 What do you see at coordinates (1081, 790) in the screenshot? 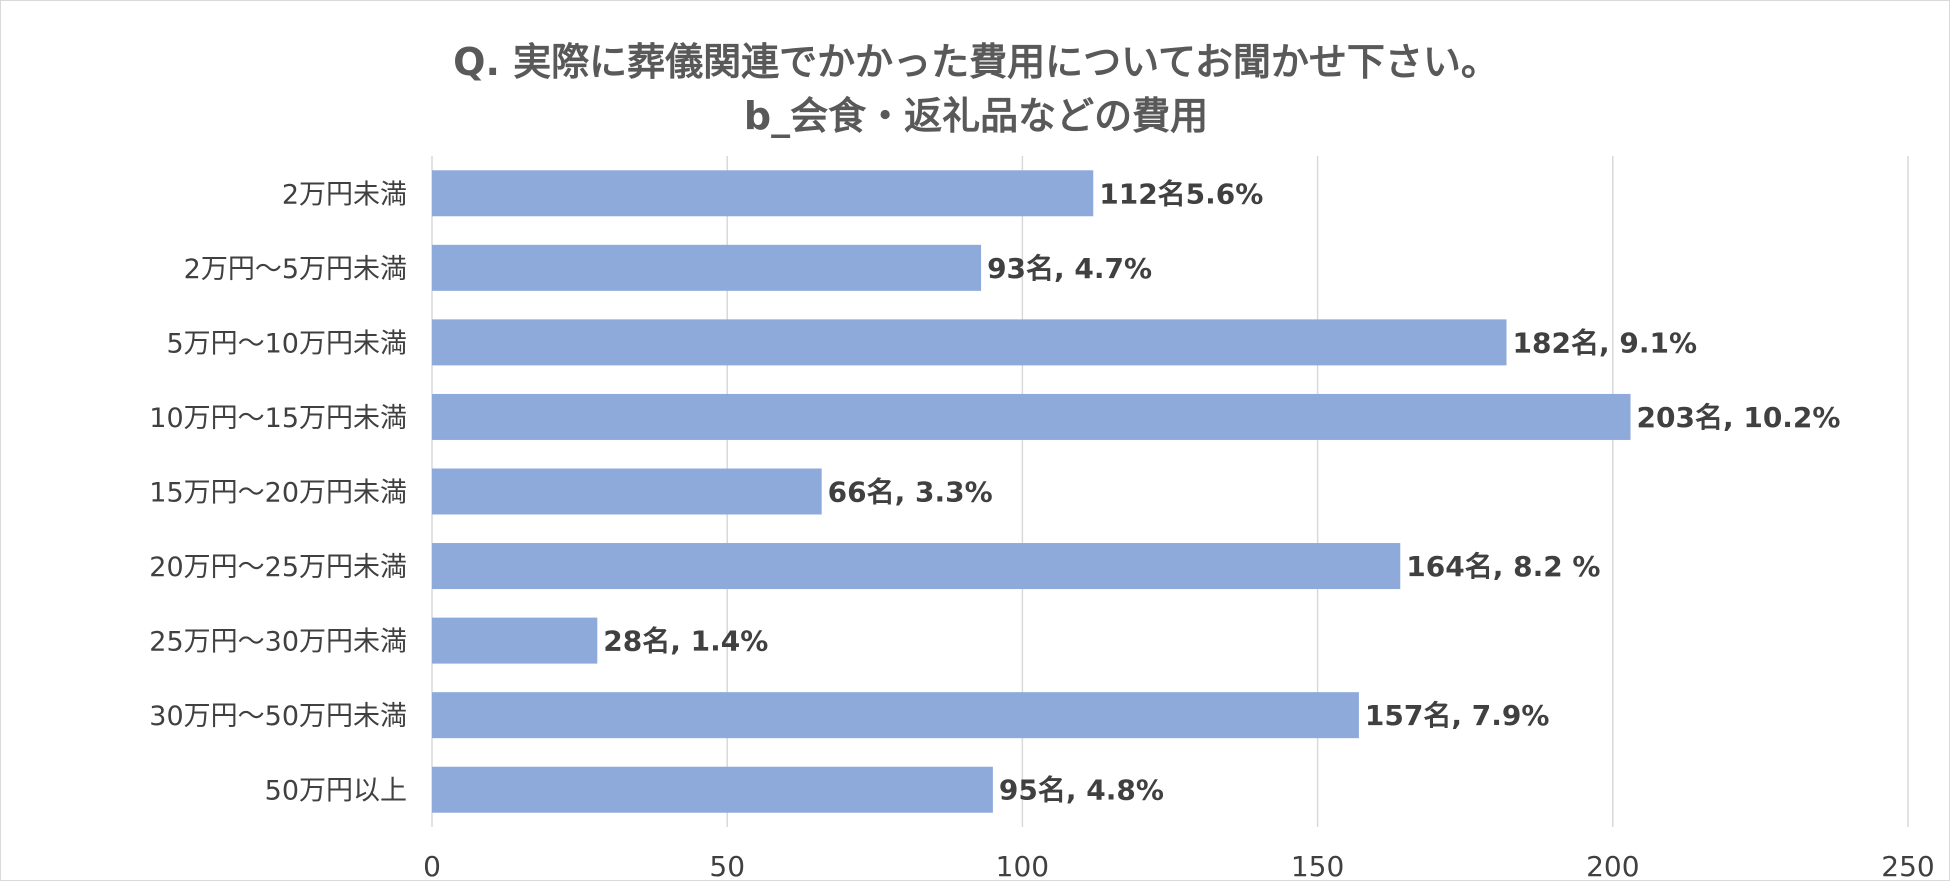
I see `data-label: 95名, 4.8%` at bounding box center [1081, 790].